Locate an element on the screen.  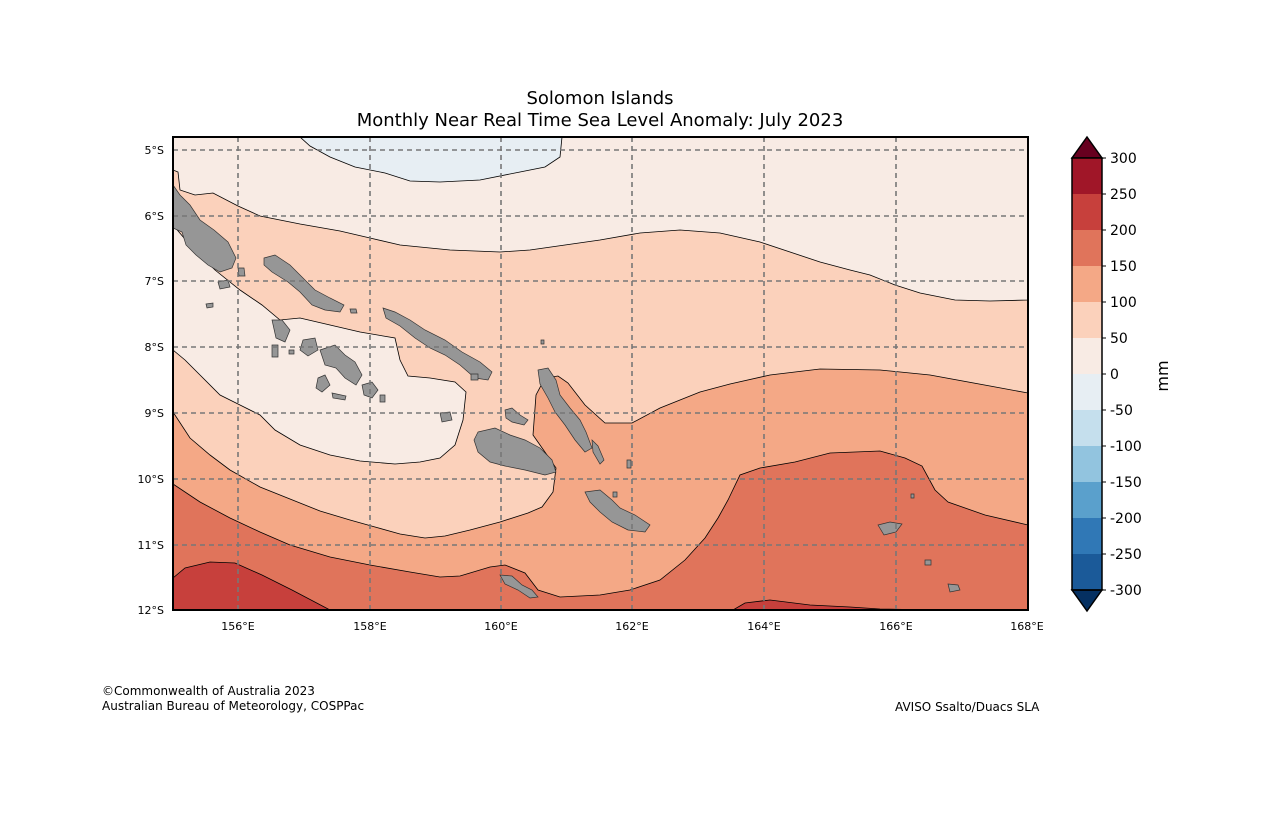
lat-tick-labels: 5°S 6°S 7°S 8°S 9°S 10°S 11°S 12°S is located at coordinates (151, 380).